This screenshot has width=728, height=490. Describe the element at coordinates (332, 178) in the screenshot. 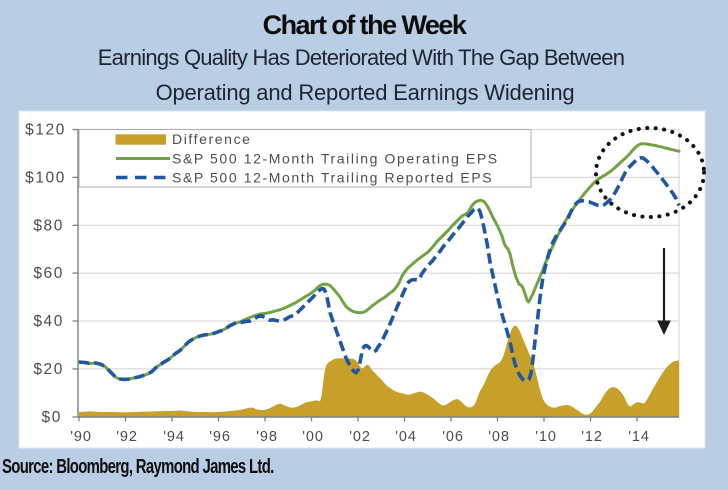

I see `svg-text:S&P 500 12-Month Trailing Repo: S&P 500 12-Month Trailing Reported EPS` at that location.